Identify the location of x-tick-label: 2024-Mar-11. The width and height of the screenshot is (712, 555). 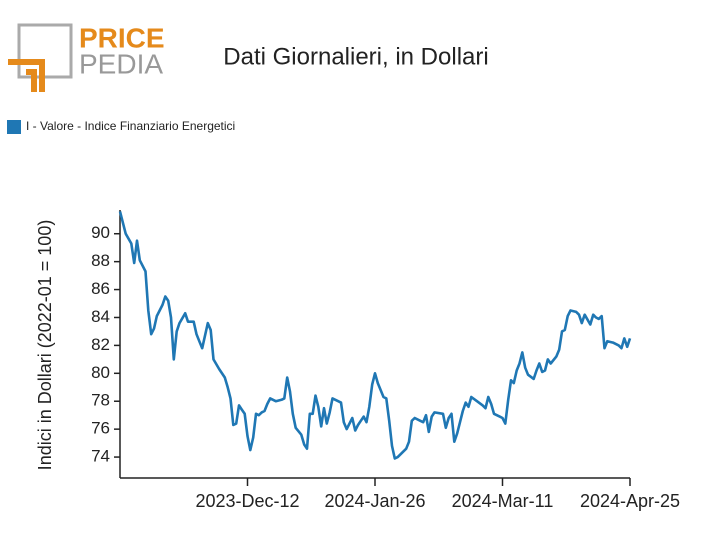
(503, 501).